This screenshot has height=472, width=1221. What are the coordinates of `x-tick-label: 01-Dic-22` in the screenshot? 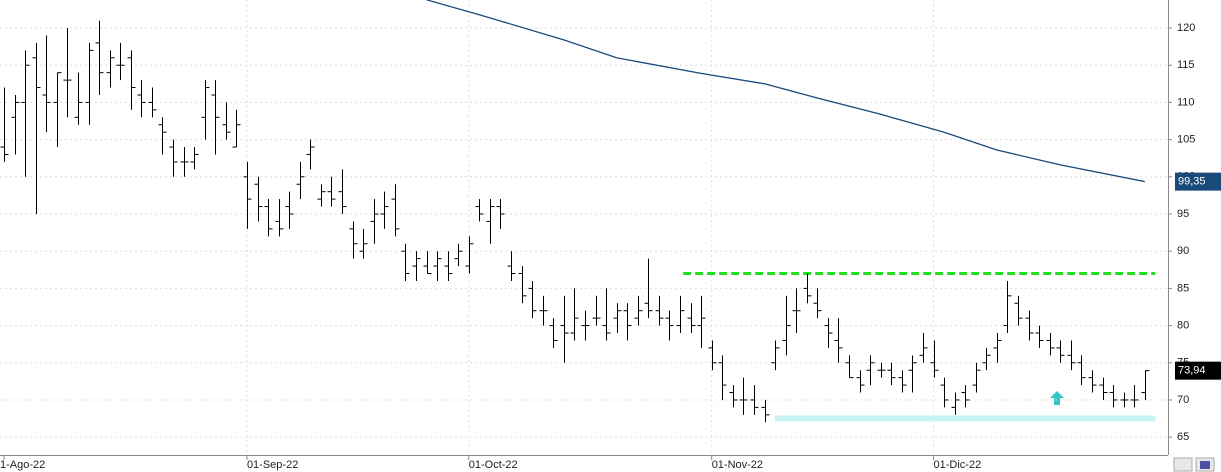 It's located at (958, 465).